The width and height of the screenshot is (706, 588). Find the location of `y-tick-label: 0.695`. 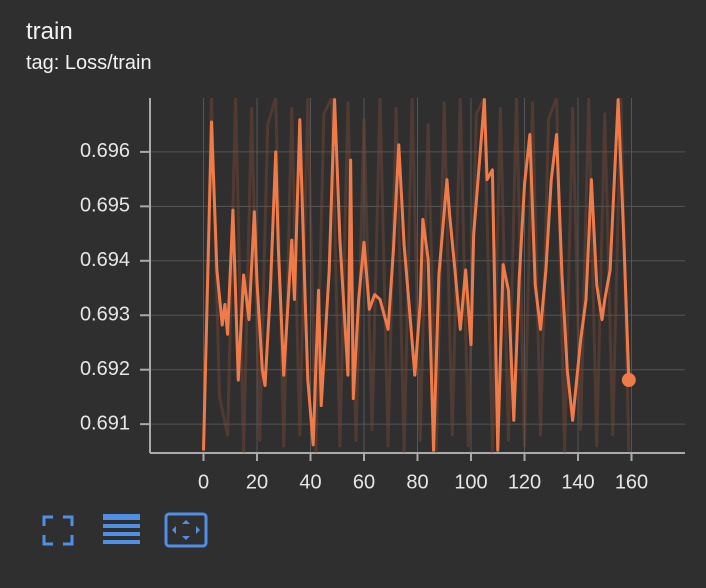

y-tick-label: 0.695 is located at coordinates (105, 206).